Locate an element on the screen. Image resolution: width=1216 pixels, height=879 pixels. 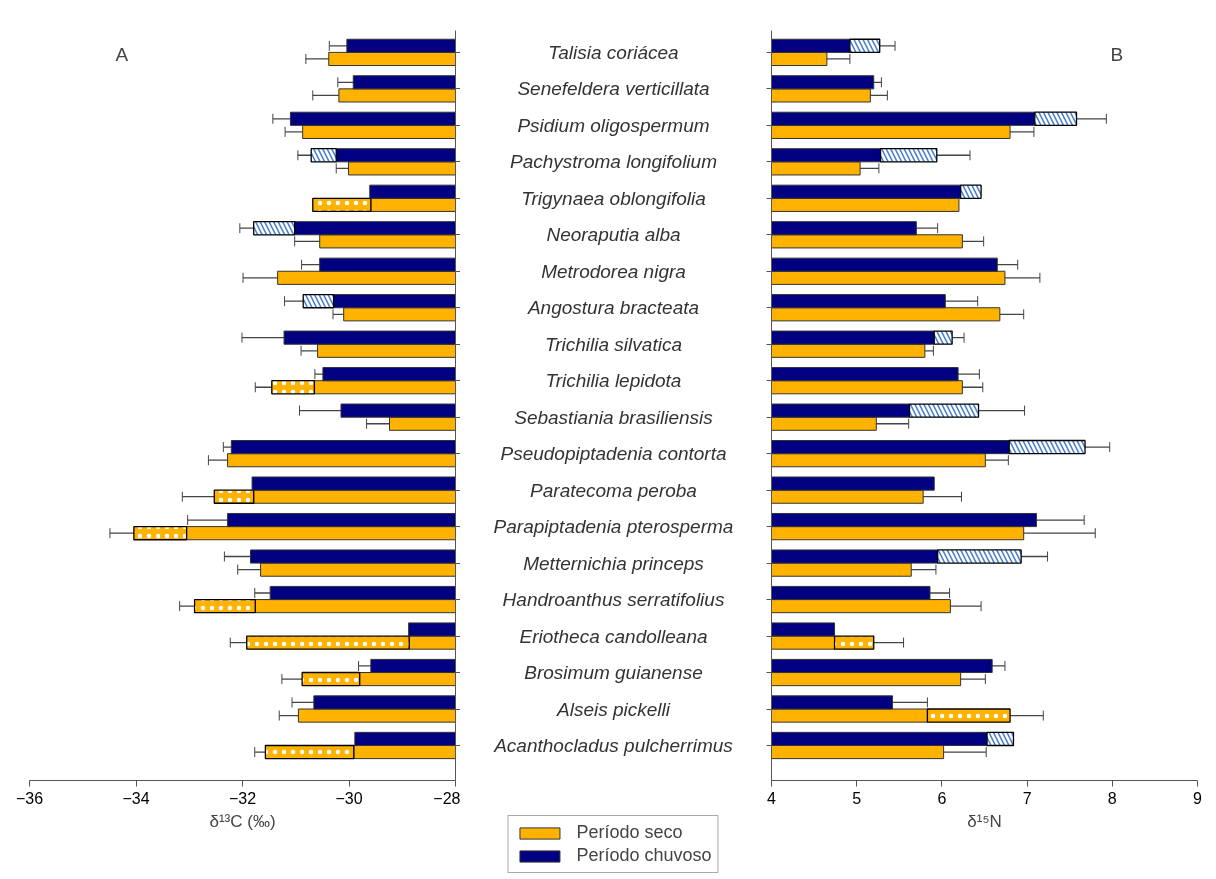
x-tick-label: 9 is located at coordinates (1198, 798).